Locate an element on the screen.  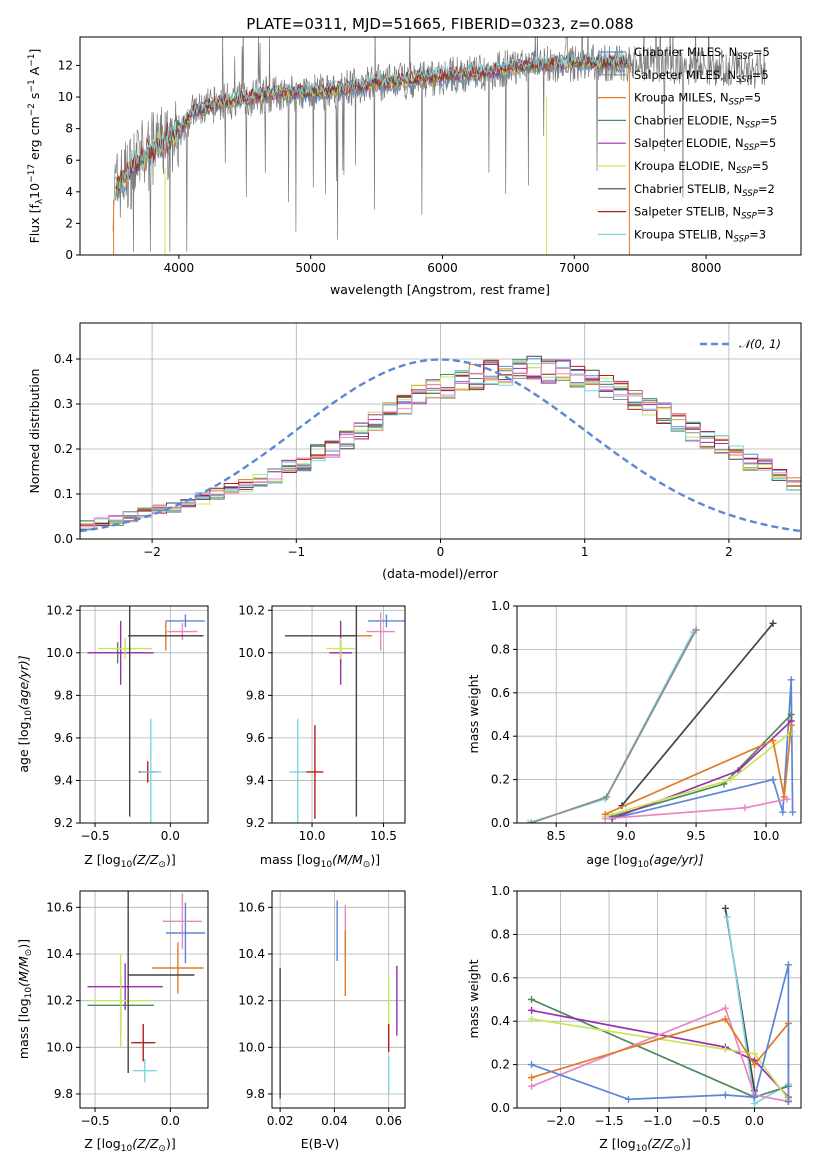
y-tick-label: 1.0 is located at coordinates (500, 891).